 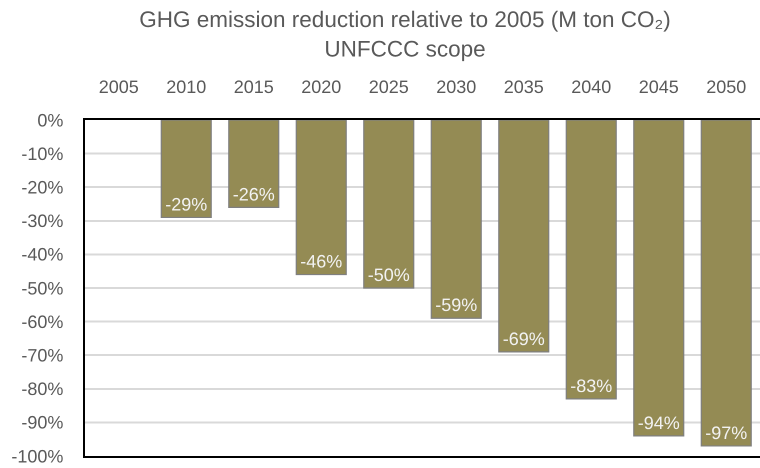 I want to click on x-tick-label: 2050, so click(x=726, y=86).